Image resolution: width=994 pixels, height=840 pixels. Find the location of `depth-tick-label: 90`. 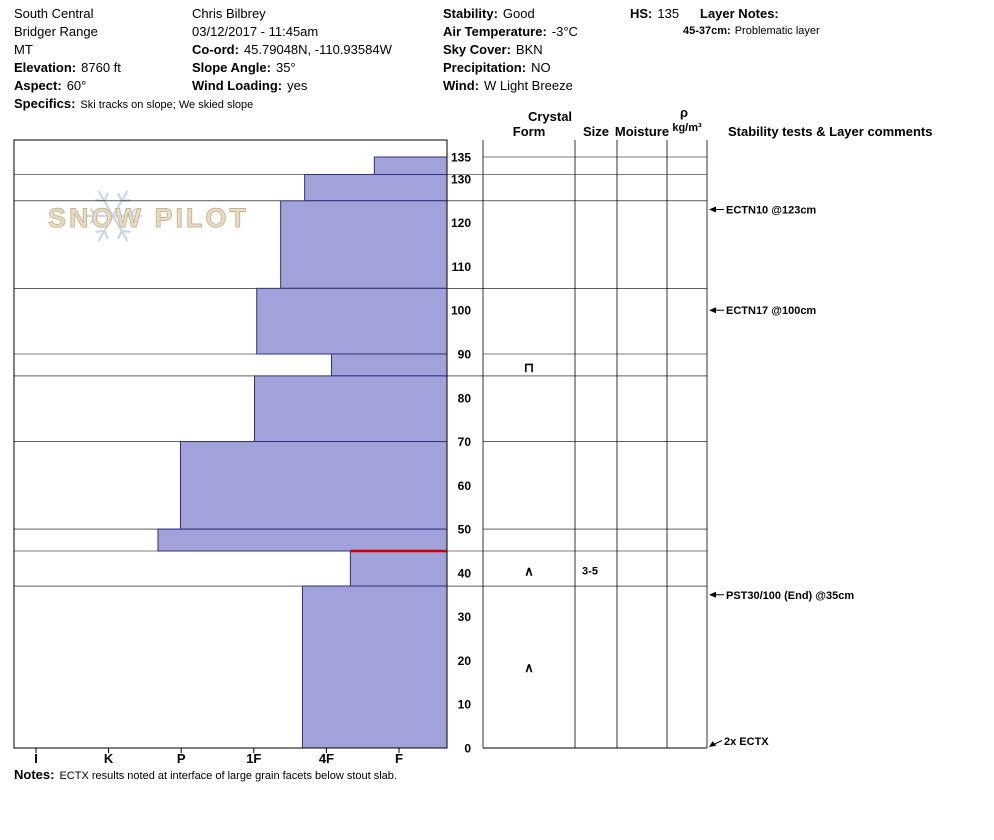

depth-tick-label: 90 is located at coordinates (465, 355).